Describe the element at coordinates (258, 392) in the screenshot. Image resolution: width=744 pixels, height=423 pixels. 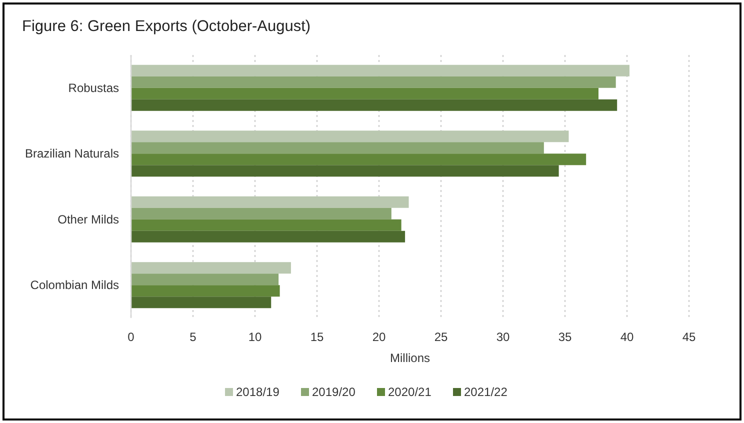
I see `legend-label: 2018/19` at that location.